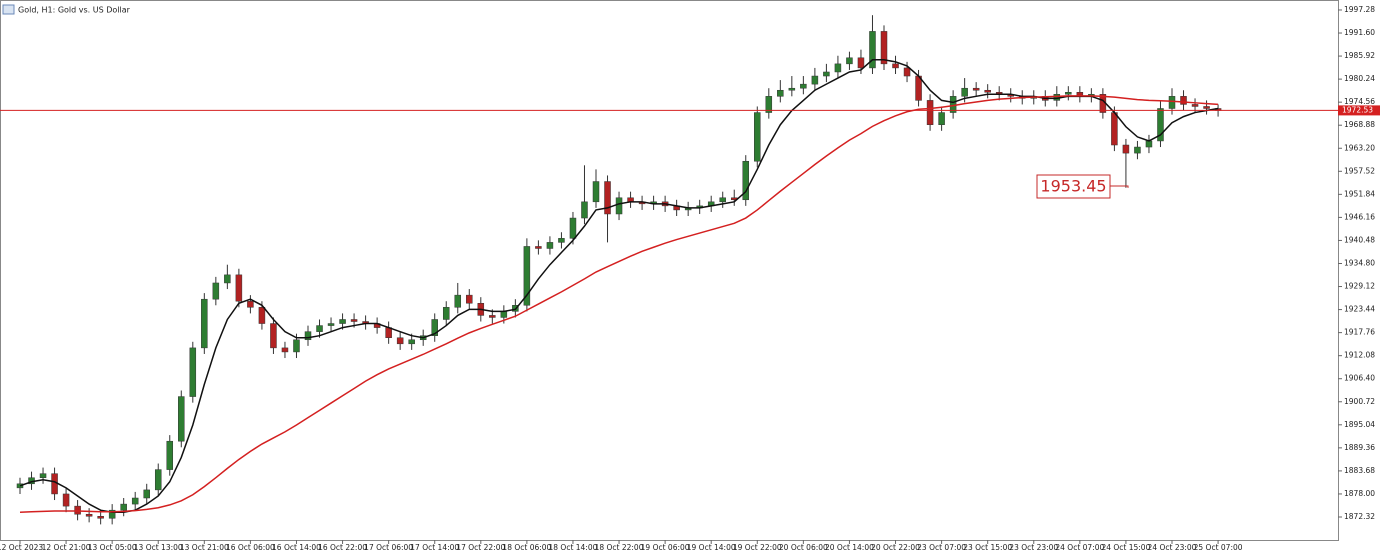 The image size is (1380, 557). Describe the element at coordinates (434, 547) in the screenshot. I see `x-tick-label: 17 Oct 14:00` at that location.